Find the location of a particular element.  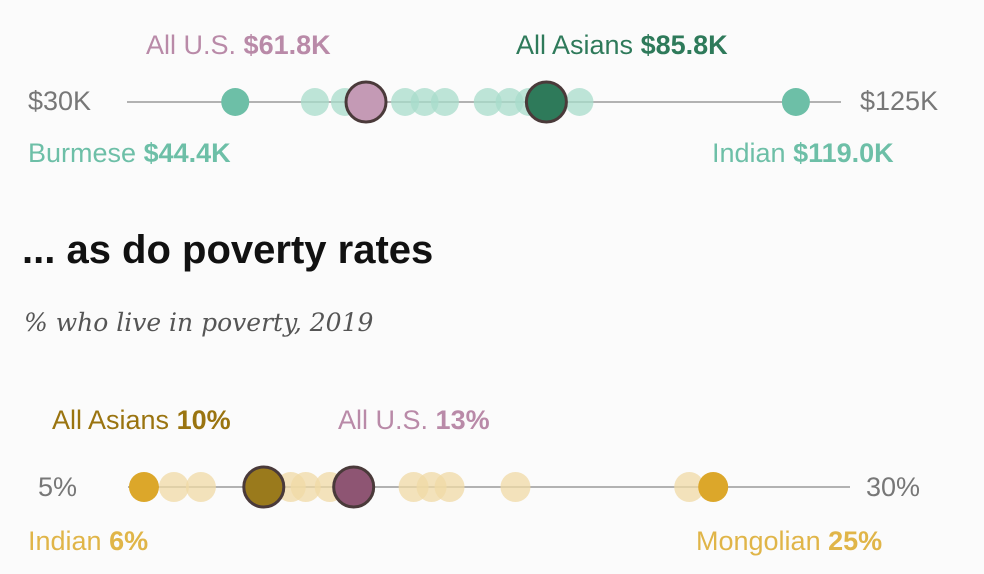

label-indian-poverty: Indian 6% is located at coordinates (88, 541).